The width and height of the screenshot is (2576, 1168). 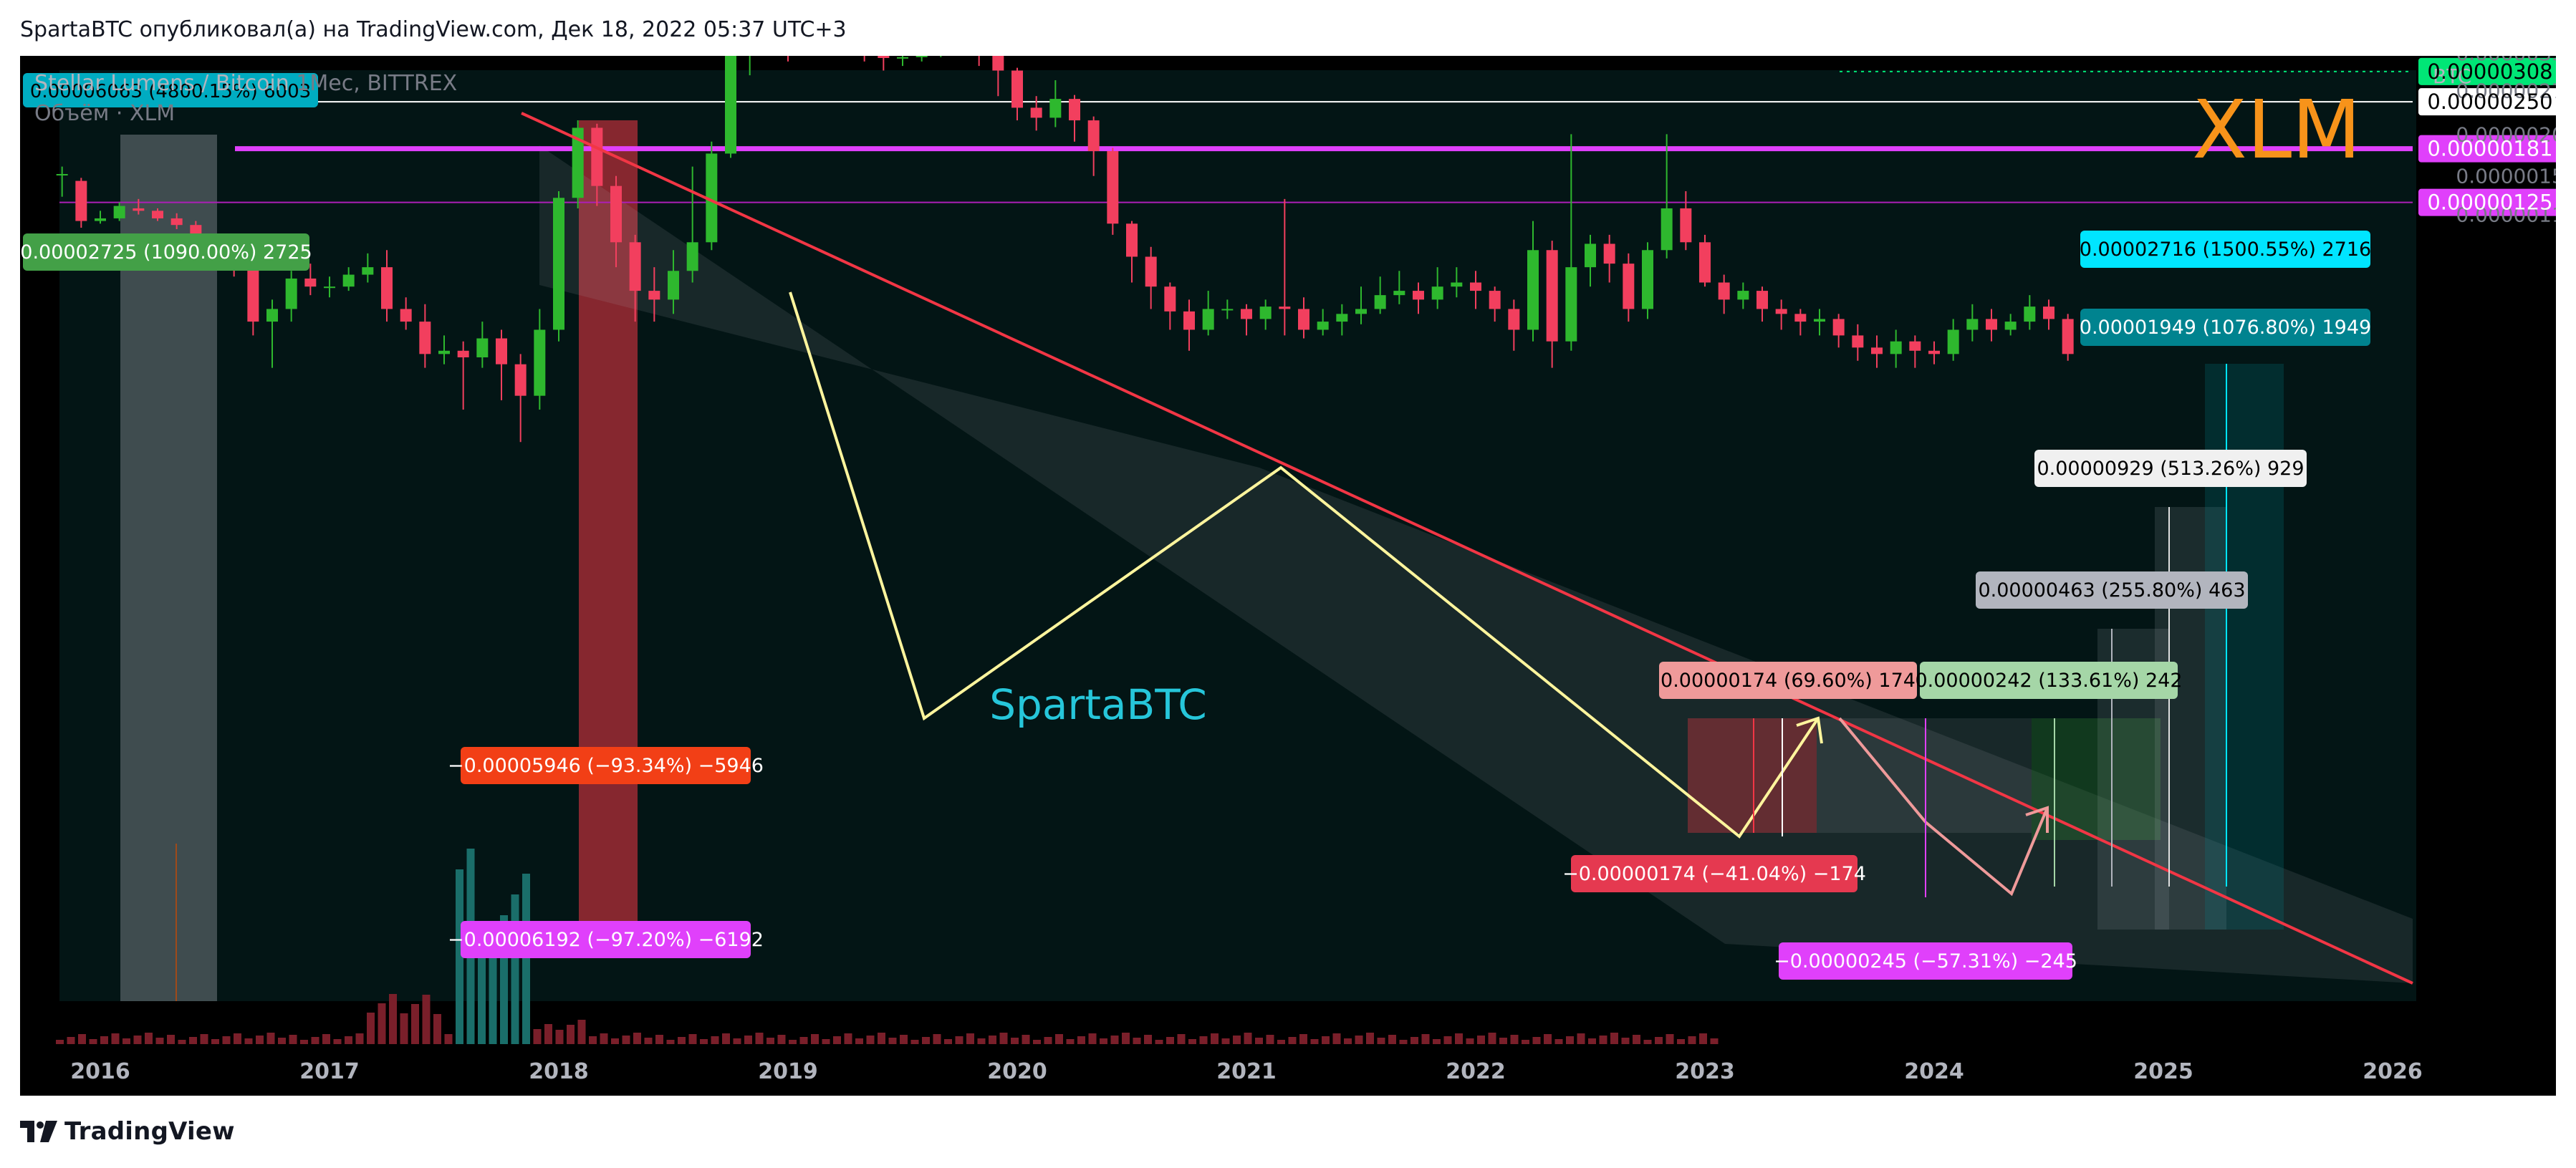 I want to click on time-axis-tick: 2020, so click(x=1017, y=1071).